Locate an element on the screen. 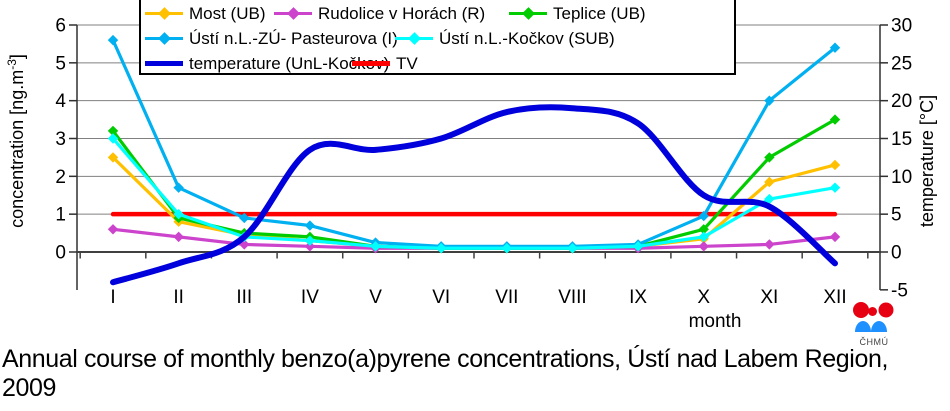 This screenshot has width=950, height=411. y-axis-title-left: concentration [ng.m-3] is located at coordinates (16, 141).